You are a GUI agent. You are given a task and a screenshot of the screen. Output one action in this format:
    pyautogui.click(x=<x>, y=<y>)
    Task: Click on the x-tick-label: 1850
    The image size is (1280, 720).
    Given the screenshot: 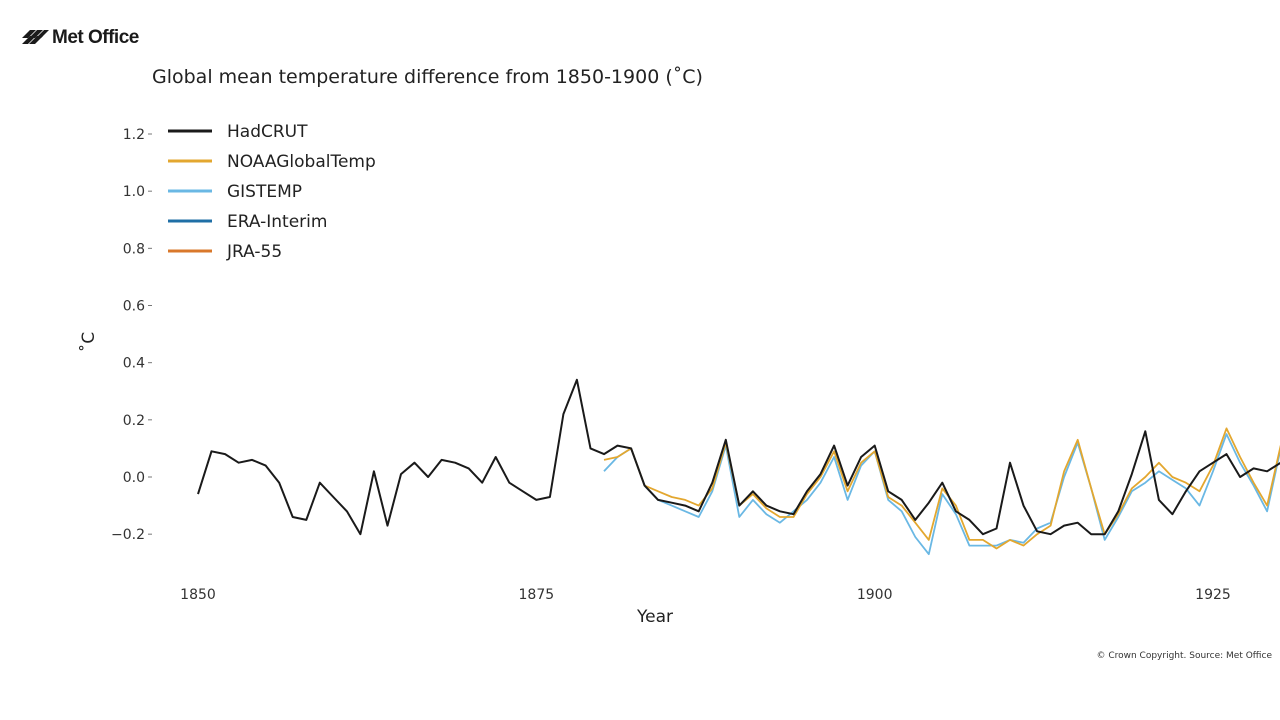 What is the action you would take?
    pyautogui.click(x=198, y=595)
    